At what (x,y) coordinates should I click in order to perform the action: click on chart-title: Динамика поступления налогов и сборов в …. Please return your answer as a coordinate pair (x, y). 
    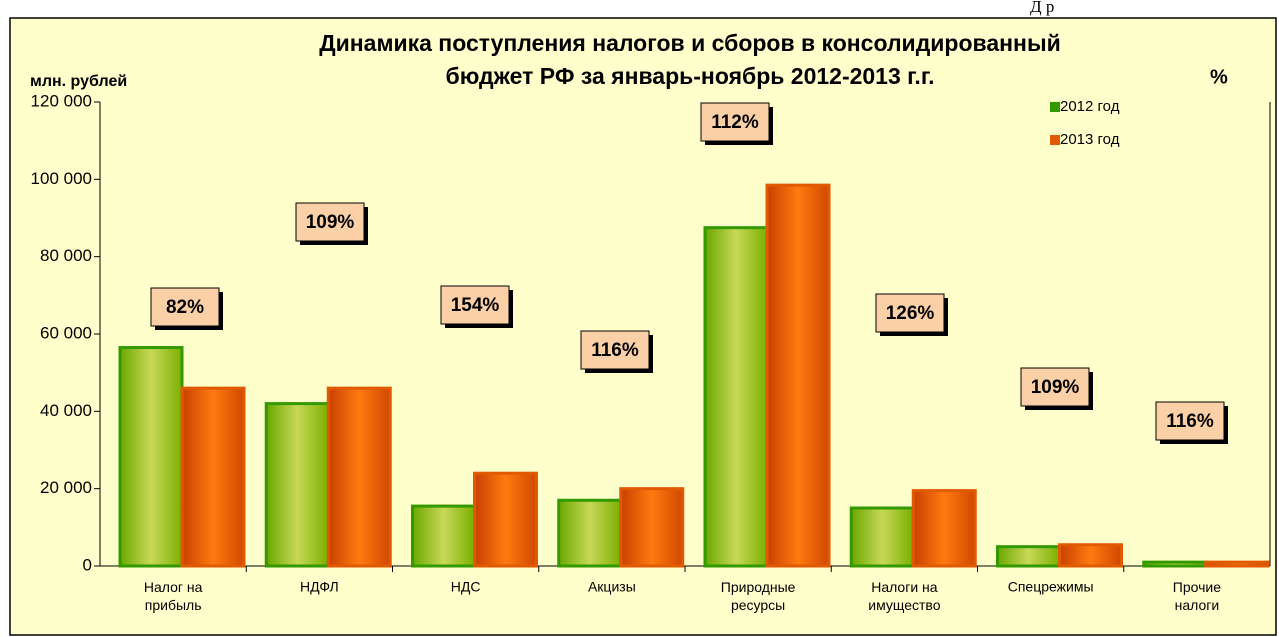
    Looking at the image, I should click on (689, 43).